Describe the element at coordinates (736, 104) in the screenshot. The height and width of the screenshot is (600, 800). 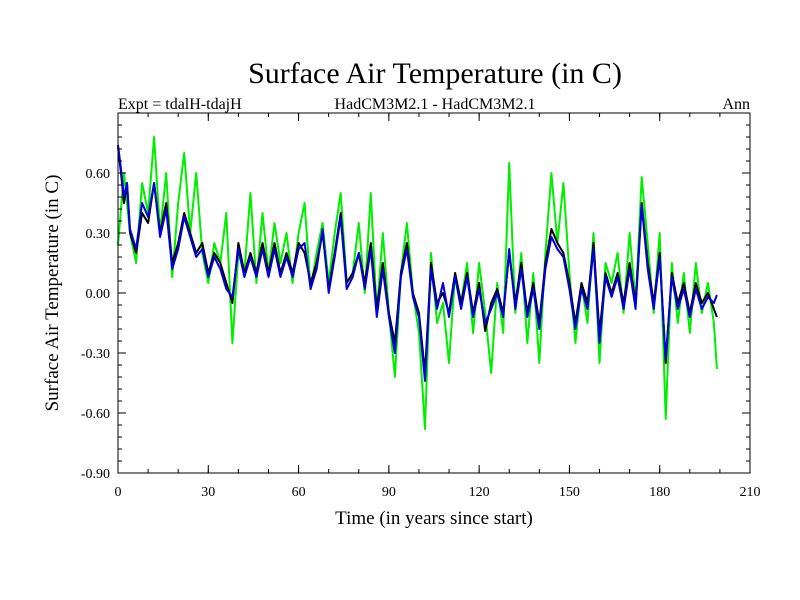
I see `period-label: Ann` at that location.